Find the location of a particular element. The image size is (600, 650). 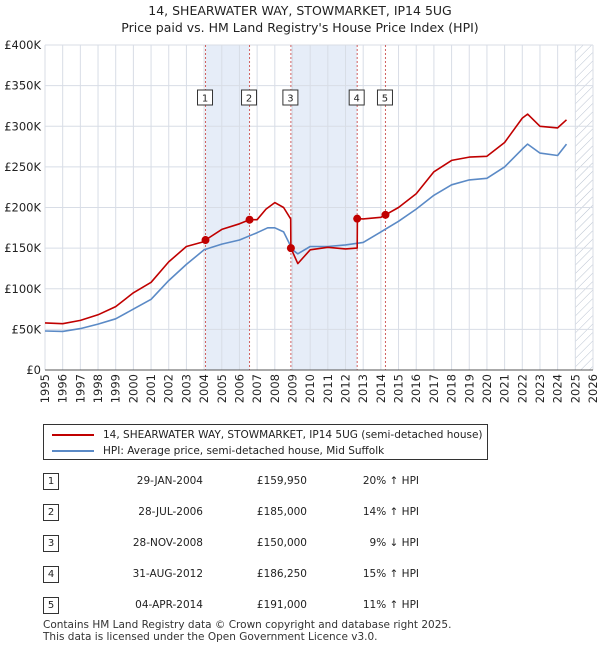

x-tick-label: 2006 is located at coordinates (239, 388).